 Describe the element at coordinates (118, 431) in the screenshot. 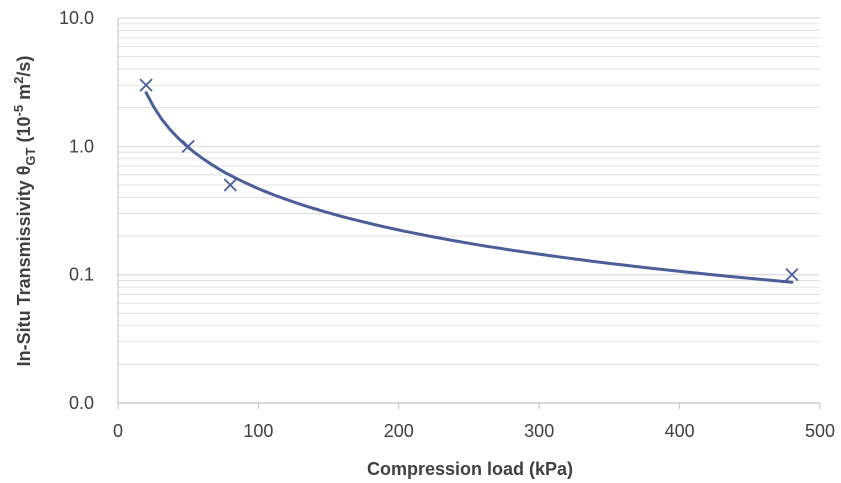

I see `x-tick-label: 0` at that location.